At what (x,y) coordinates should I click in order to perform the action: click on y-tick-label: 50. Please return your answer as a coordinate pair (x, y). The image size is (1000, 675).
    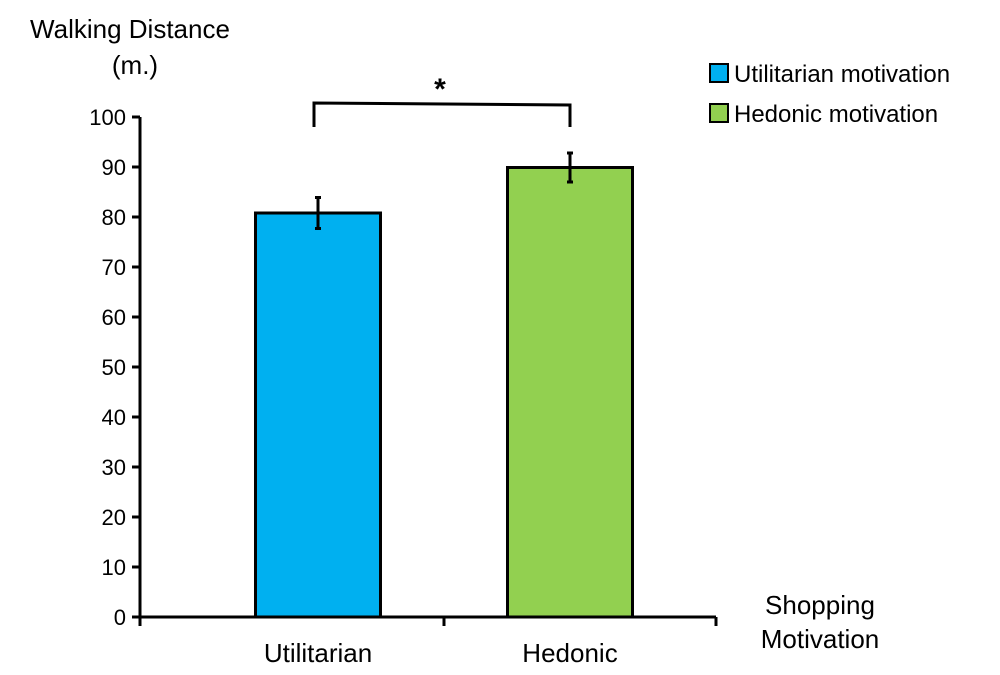
    Looking at the image, I should click on (114, 367).